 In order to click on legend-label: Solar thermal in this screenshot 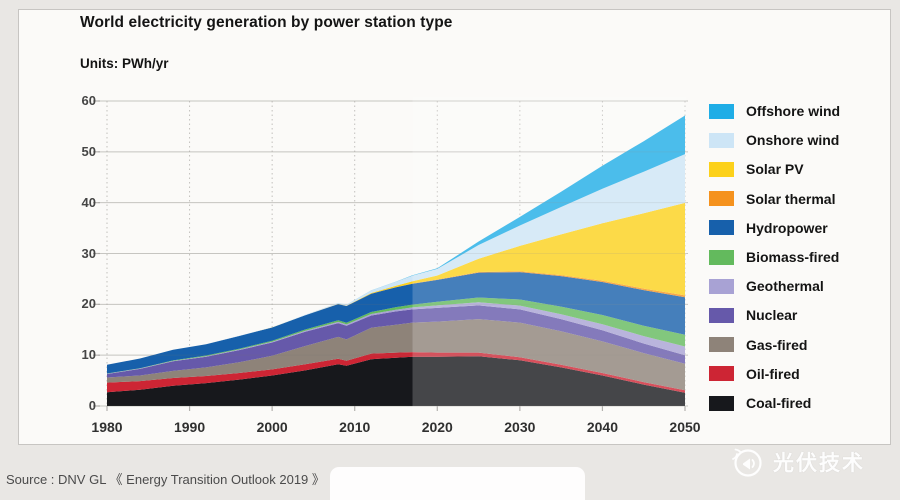, I will do `click(791, 198)`.